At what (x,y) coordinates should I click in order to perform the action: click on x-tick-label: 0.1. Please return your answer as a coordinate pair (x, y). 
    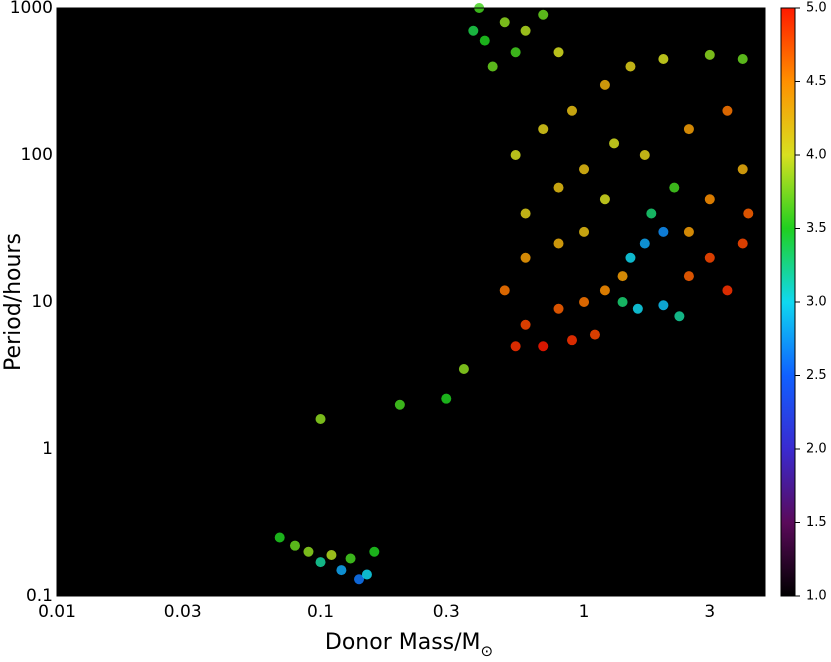
    Looking at the image, I should click on (320, 612).